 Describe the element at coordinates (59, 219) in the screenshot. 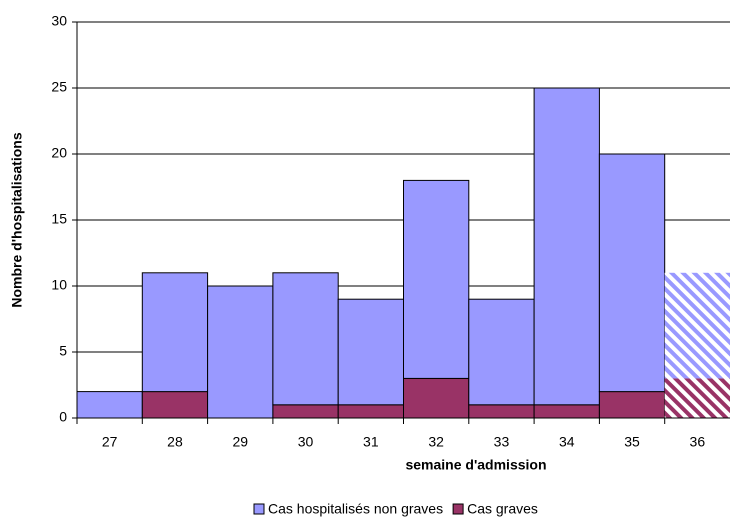

I see `y-tick-label: 15` at that location.